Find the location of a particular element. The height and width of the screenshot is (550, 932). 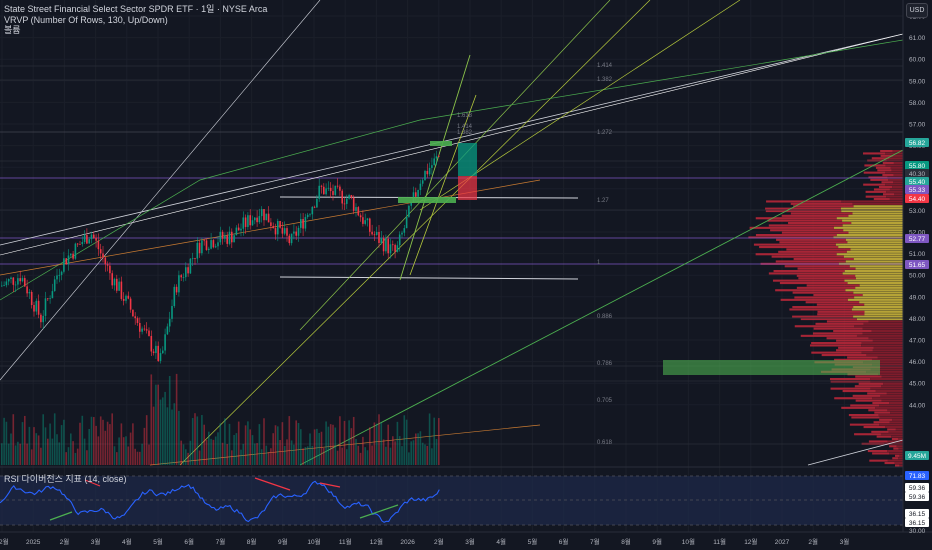

time-tick: 11월 is located at coordinates (719, 541).